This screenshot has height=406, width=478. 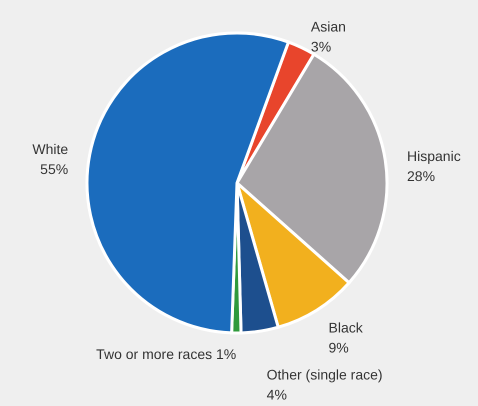 What do you see at coordinates (324, 374) in the screenshot?
I see `slice-label: Other (single race)` at bounding box center [324, 374].